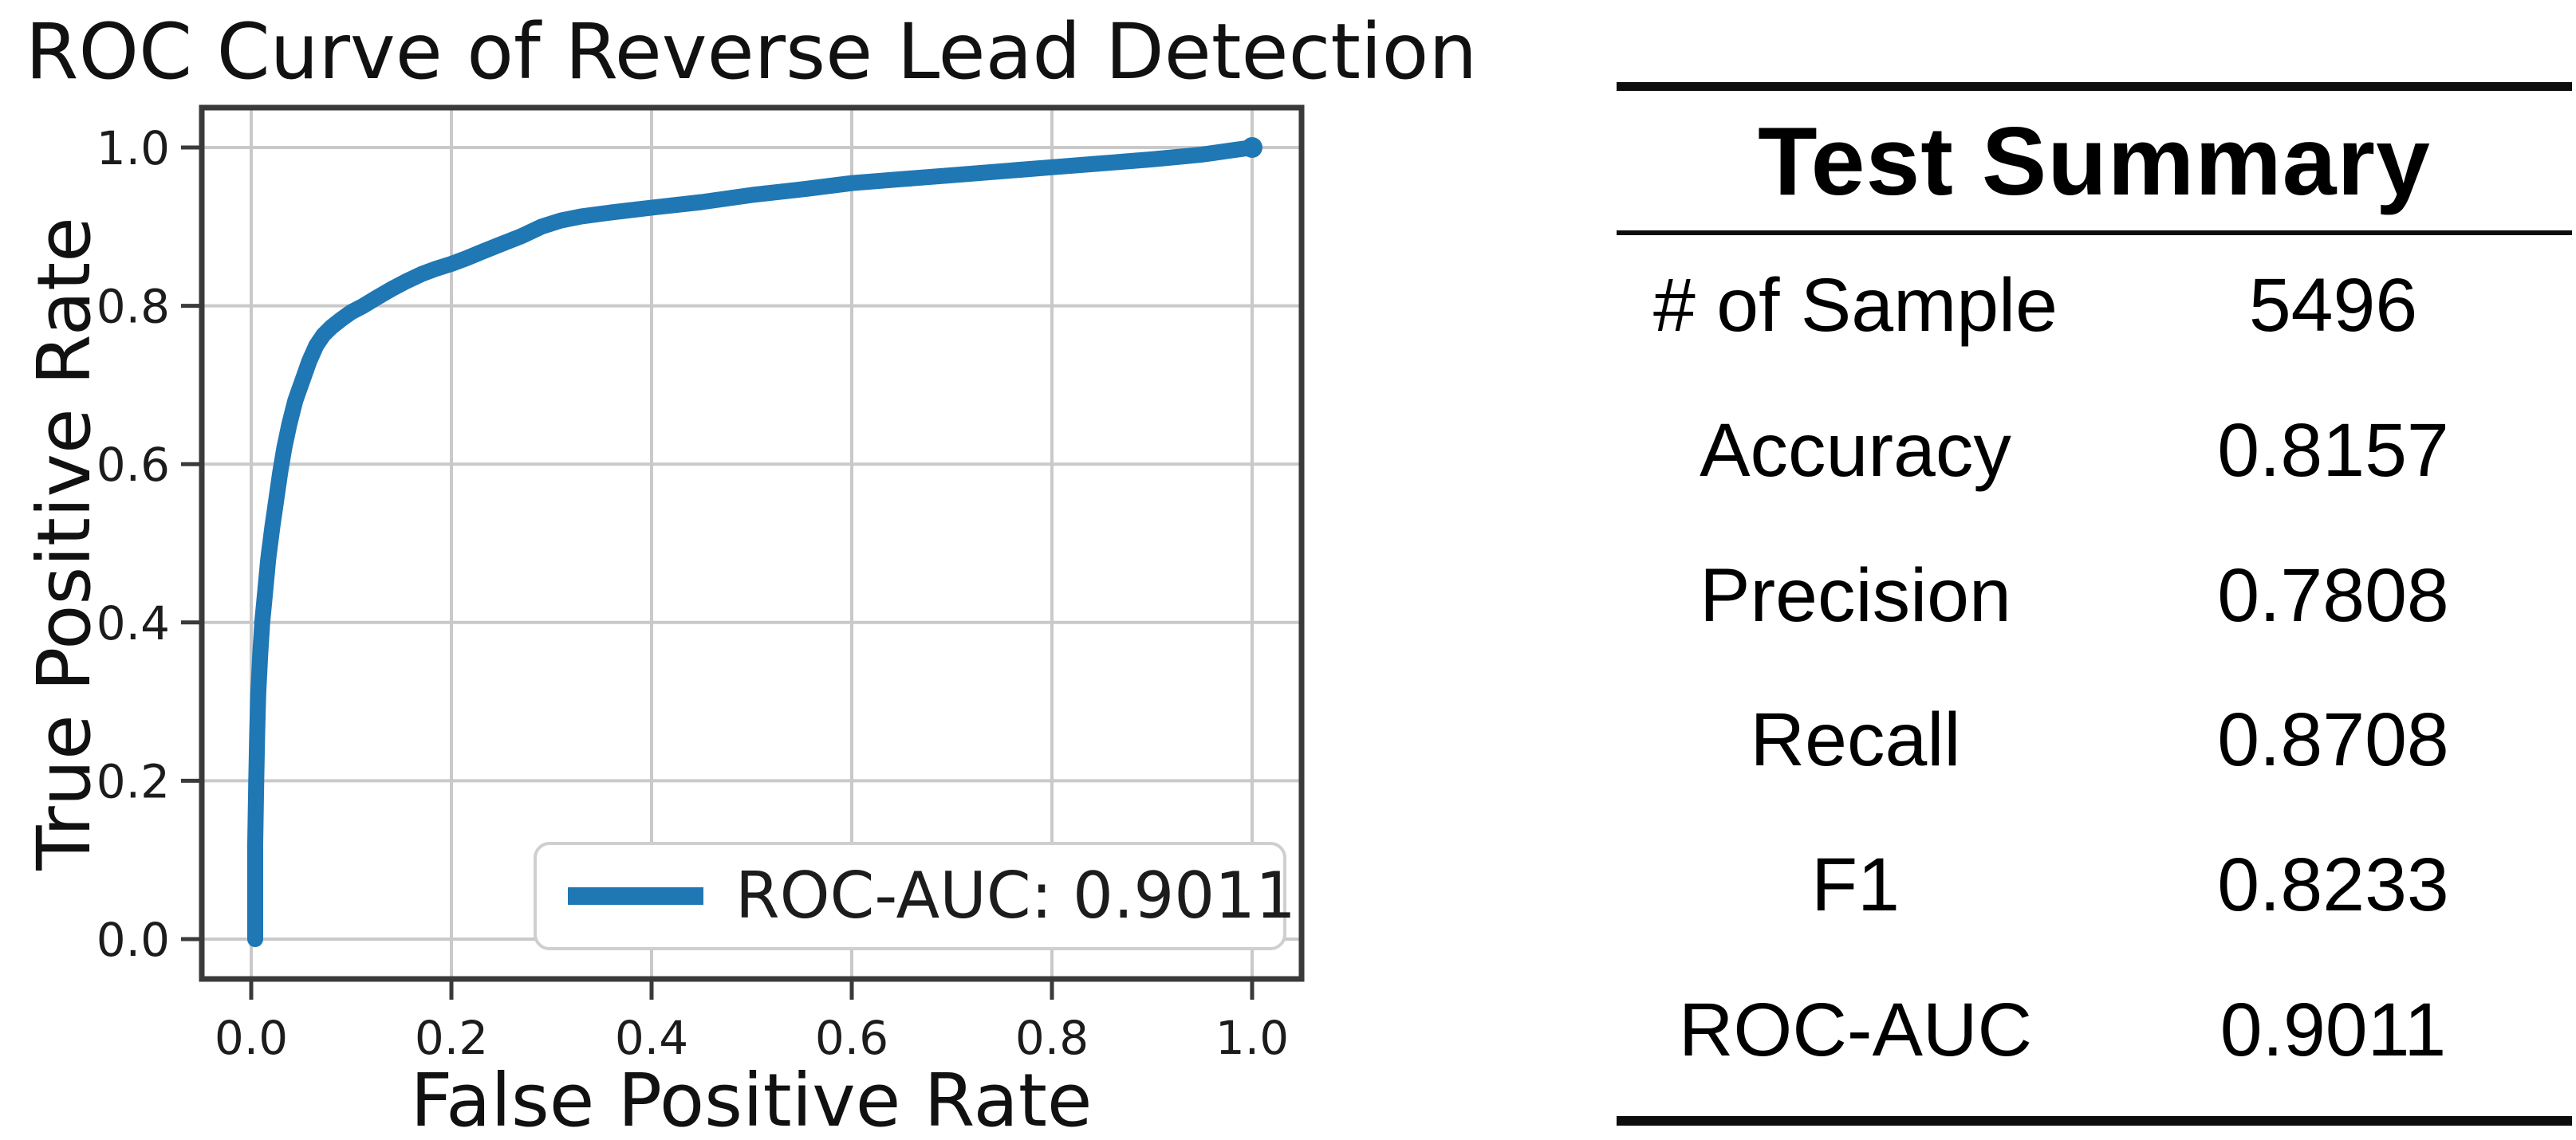  Describe the element at coordinates (133, 544) in the screenshot. I see `y-tick-labels: 0.0 0.2 0.4 0.6 0.8 1.0` at that location.